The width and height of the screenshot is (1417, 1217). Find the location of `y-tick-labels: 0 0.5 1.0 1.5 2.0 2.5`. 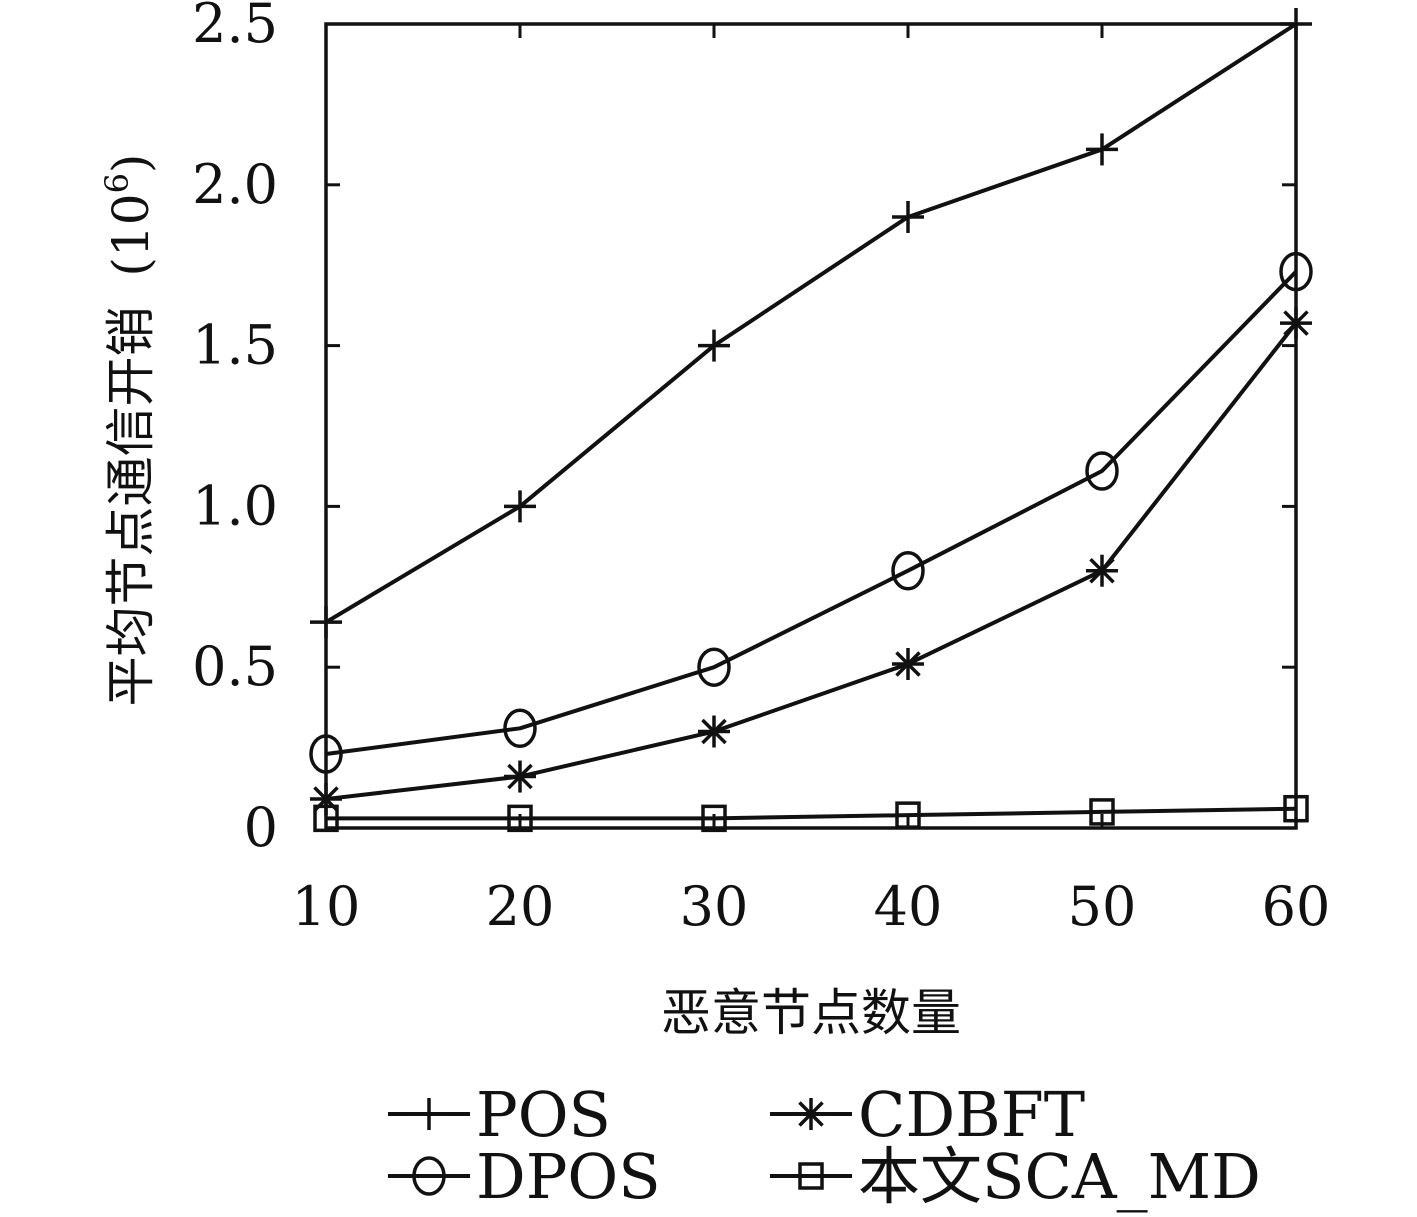

y-tick-labels: 0 0.5 1.0 1.5 2.0 2.5 is located at coordinates (235, 429).